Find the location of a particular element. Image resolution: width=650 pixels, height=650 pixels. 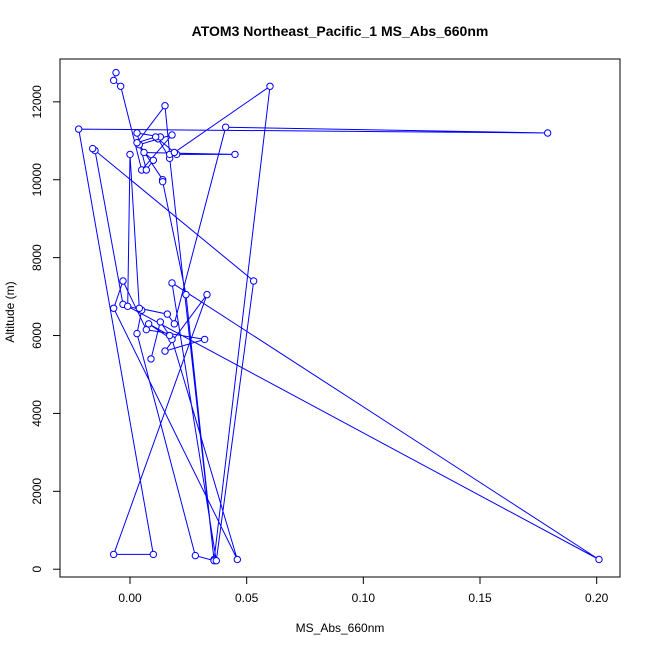

x-tick-label: 0.00 is located at coordinates (130, 598).